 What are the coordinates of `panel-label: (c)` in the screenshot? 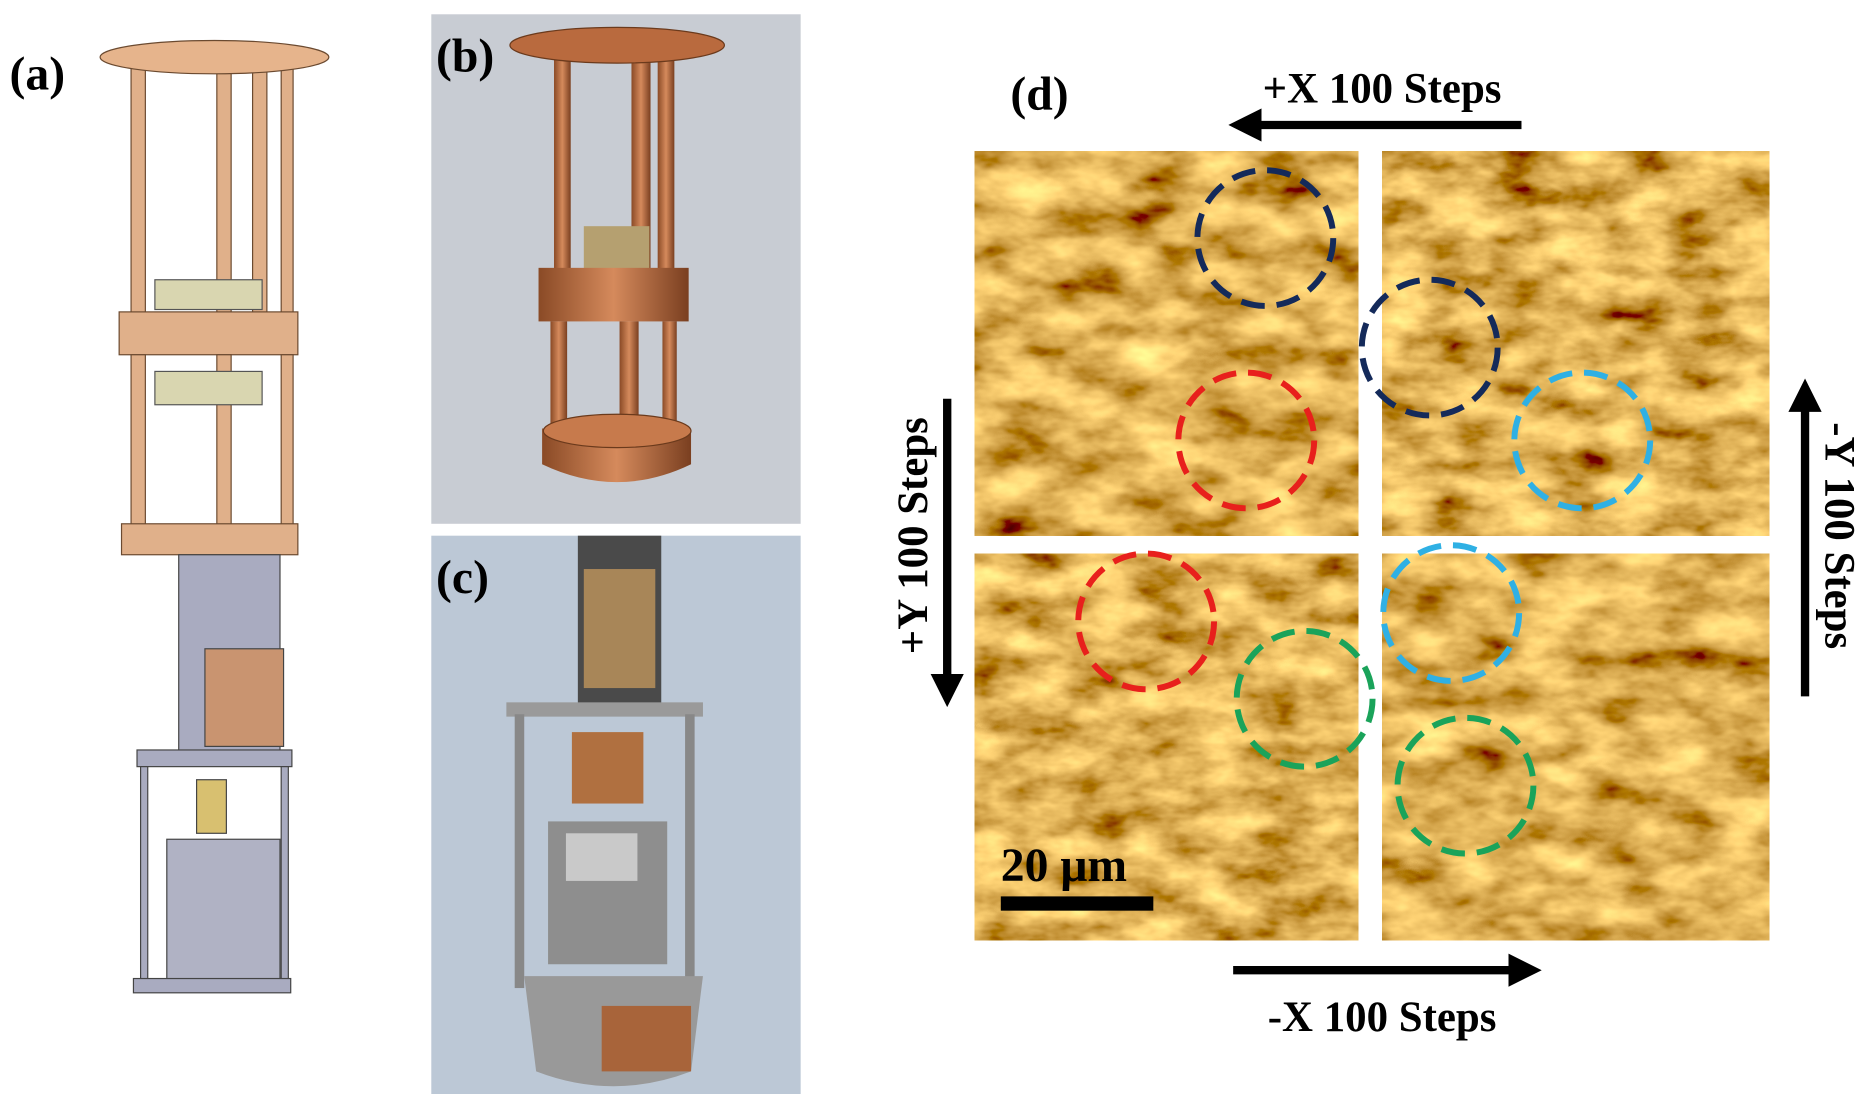 It's located at (462, 578).